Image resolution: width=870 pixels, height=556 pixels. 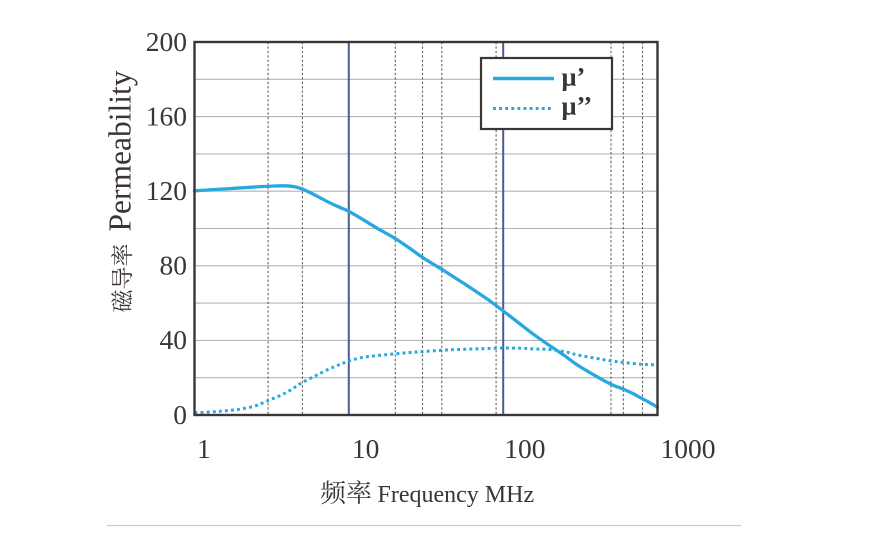 What do you see at coordinates (366, 448) in the screenshot?
I see `svg-text: 10` at bounding box center [366, 448].